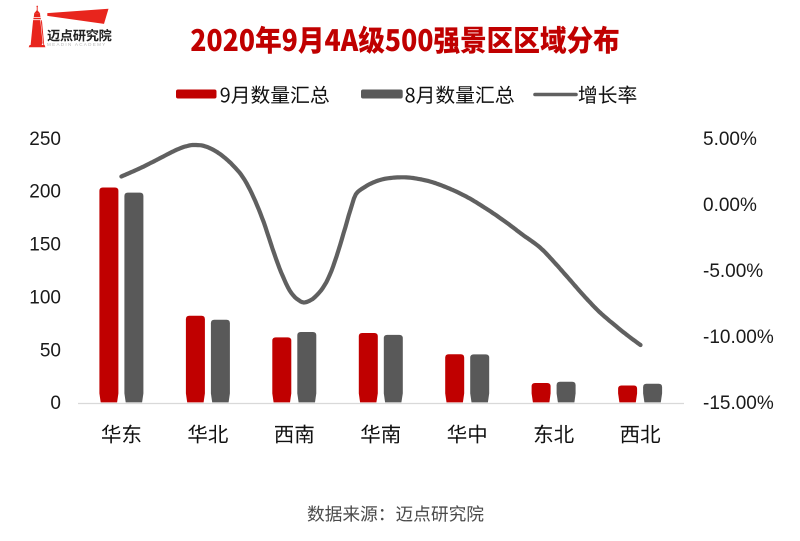  What do you see at coordinates (733, 271) in the screenshot?
I see `svg-text: -5.00%` at bounding box center [733, 271].